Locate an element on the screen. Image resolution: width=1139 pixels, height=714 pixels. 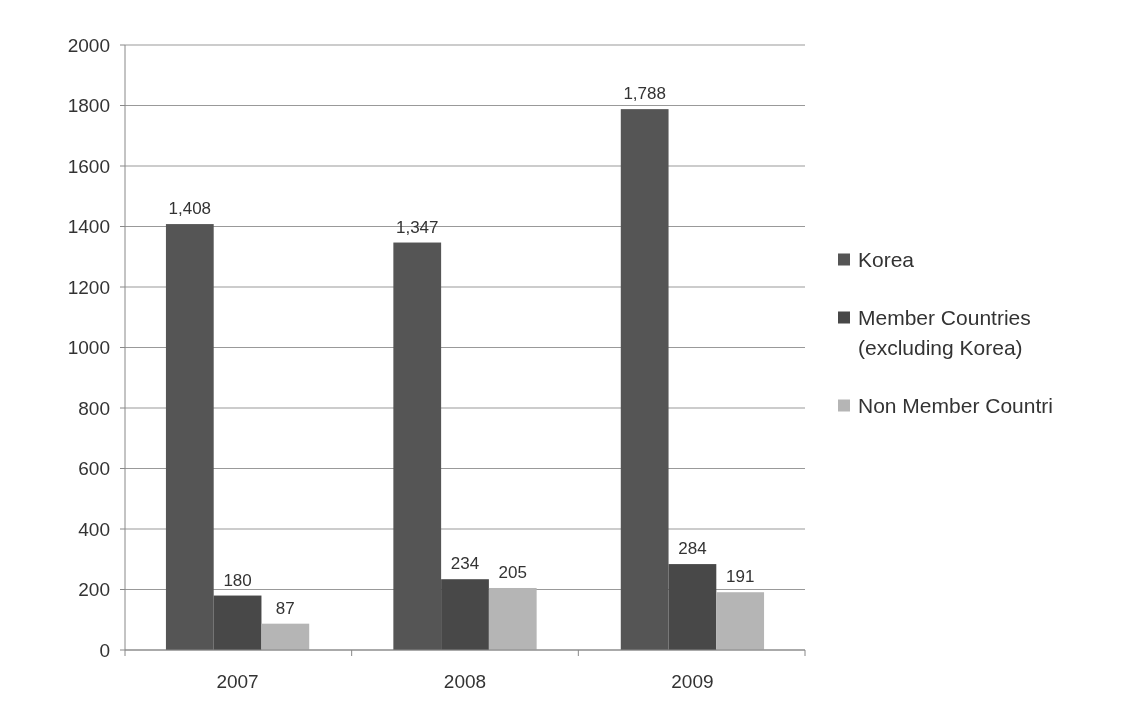
data-label: 1,788 is located at coordinates (644, 94).